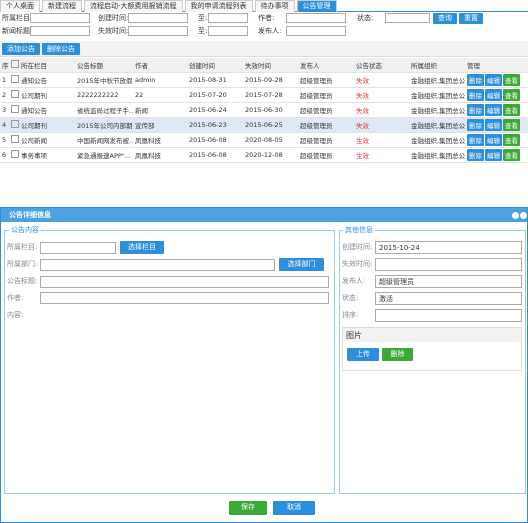  I want to click on cell: 6, so click(4, 155).